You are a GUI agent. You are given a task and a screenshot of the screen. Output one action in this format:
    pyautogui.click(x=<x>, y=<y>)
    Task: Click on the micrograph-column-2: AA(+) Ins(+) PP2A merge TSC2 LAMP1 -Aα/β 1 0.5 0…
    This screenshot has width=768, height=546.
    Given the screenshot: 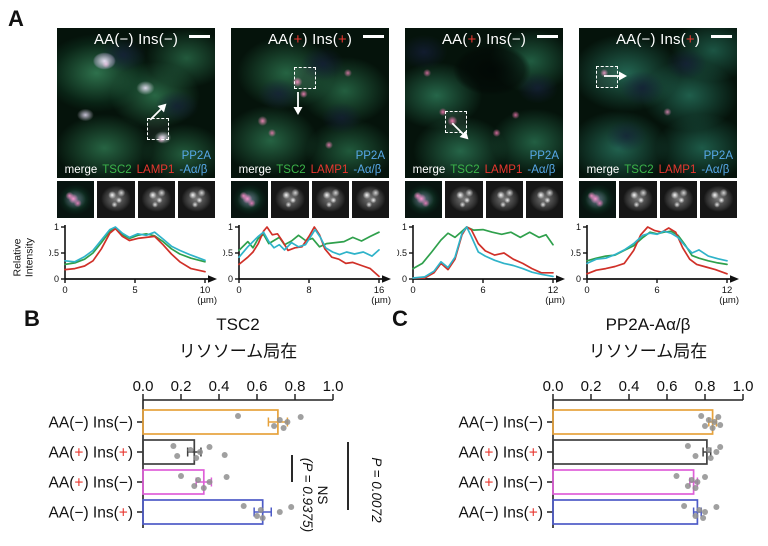 What is the action you would take?
    pyautogui.click(x=307, y=166)
    